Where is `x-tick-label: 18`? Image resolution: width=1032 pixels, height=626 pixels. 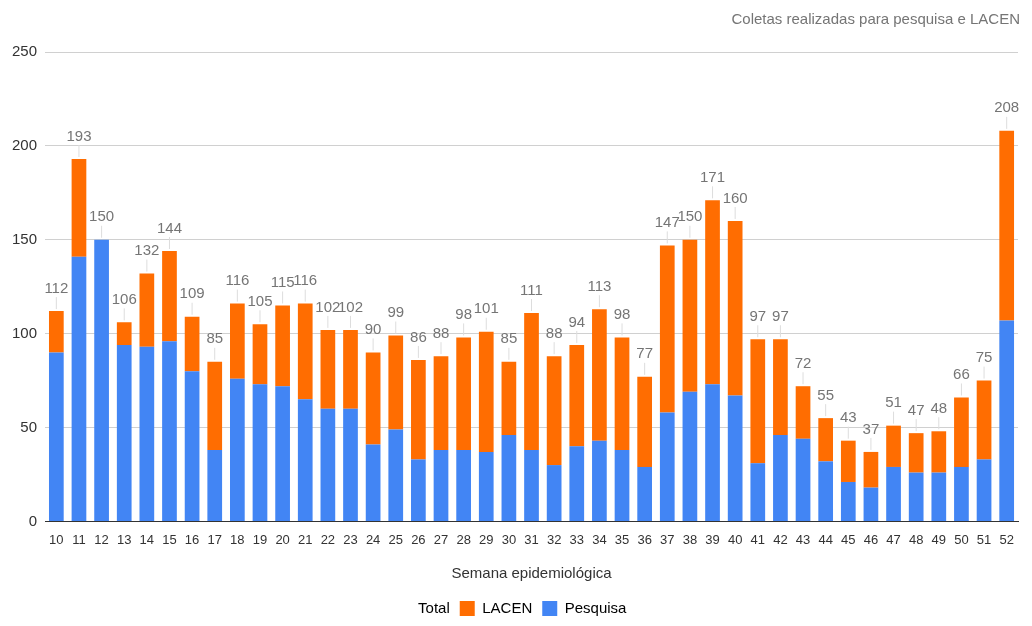
x-tick-label: 18 is located at coordinates (237, 539).